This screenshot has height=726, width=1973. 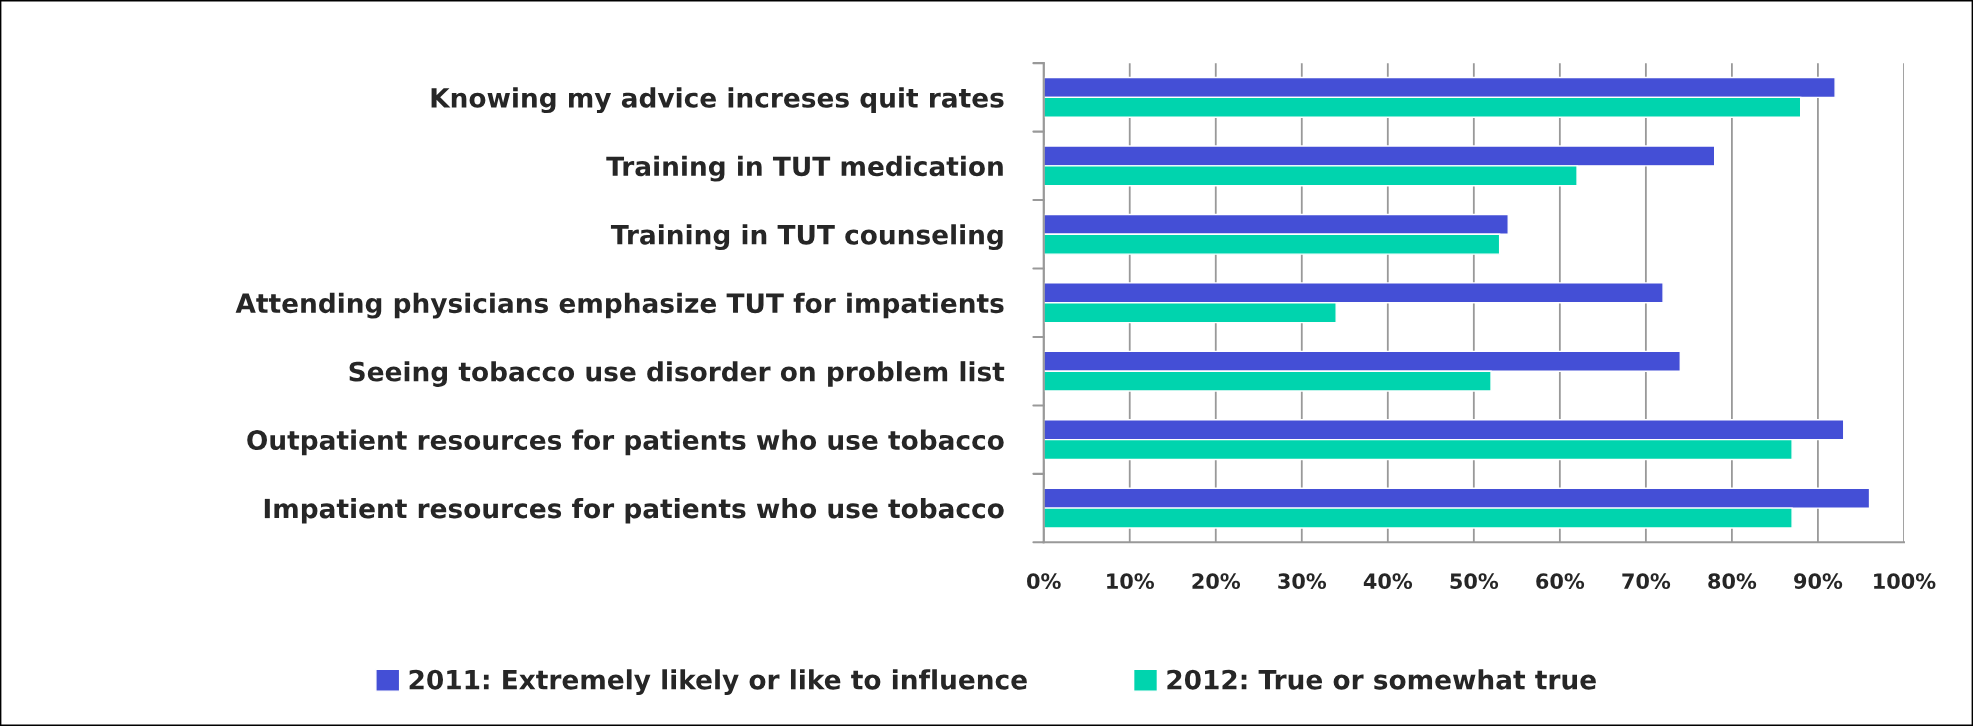 What do you see at coordinates (717, 100) in the screenshot?
I see `y-tick-label: Knowing my advice increses quit rates` at bounding box center [717, 100].